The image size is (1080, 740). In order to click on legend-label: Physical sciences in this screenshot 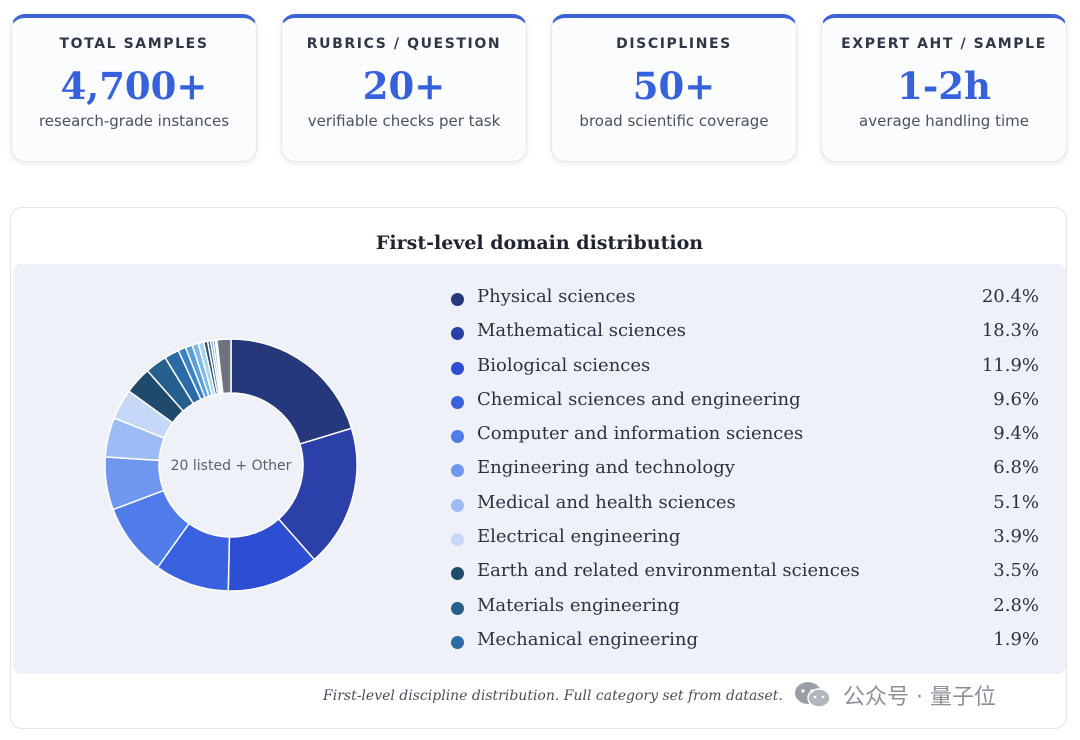, I will do `click(556, 296)`.